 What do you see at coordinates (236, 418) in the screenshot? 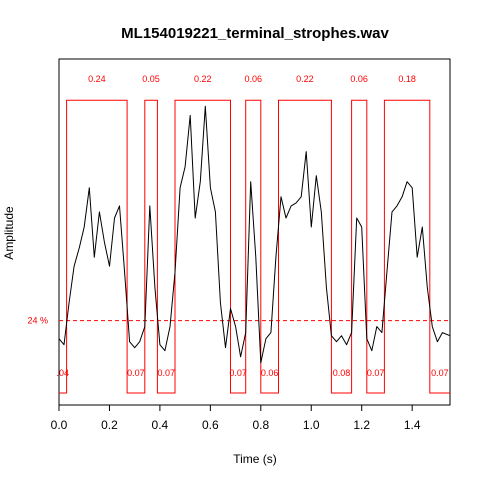
I see `x-axis: 0.0 0.2 0.4 0.6 0.8 1.0 1.2 1.4` at bounding box center [236, 418].